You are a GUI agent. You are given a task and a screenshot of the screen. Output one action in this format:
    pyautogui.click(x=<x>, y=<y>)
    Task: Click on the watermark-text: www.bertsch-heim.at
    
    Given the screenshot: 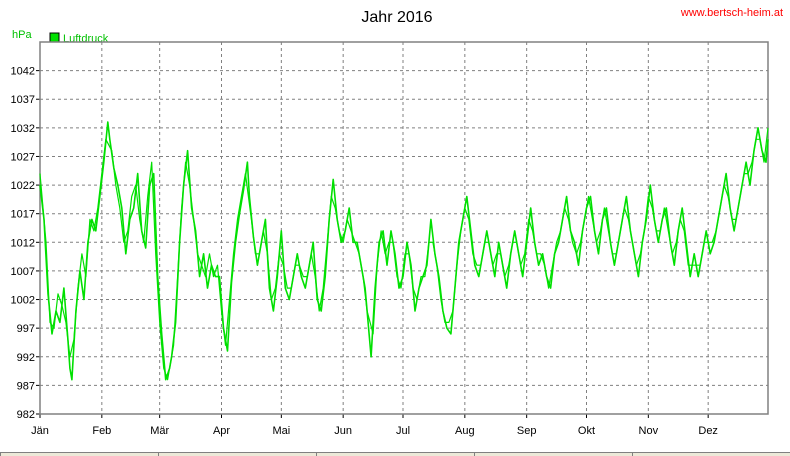 What is the action you would take?
    pyautogui.click(x=731, y=13)
    